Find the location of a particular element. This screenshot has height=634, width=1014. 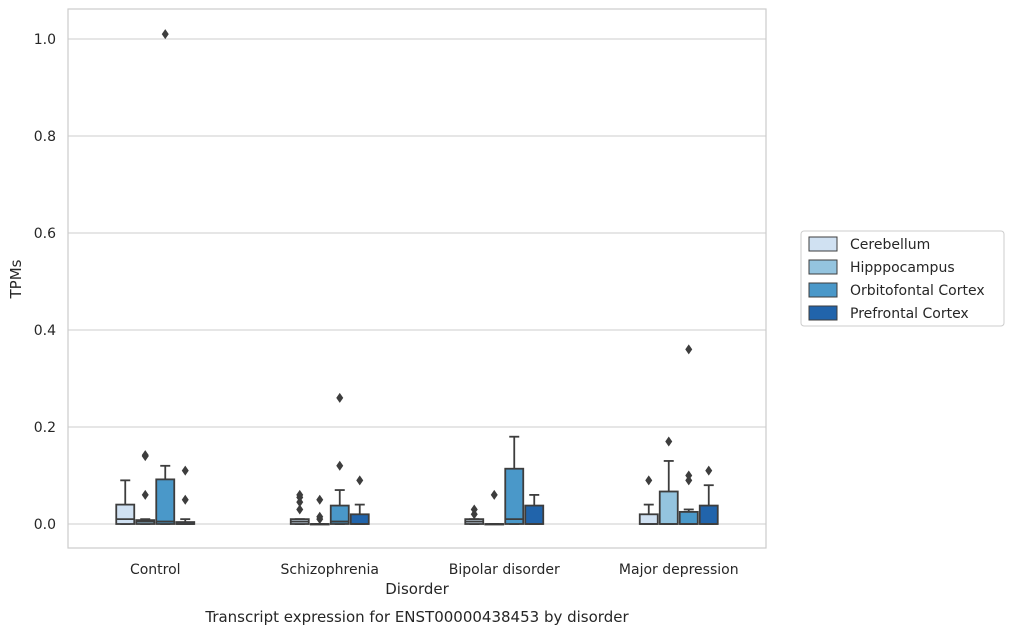

y-tick-label: 0.2 is located at coordinates (45, 428).